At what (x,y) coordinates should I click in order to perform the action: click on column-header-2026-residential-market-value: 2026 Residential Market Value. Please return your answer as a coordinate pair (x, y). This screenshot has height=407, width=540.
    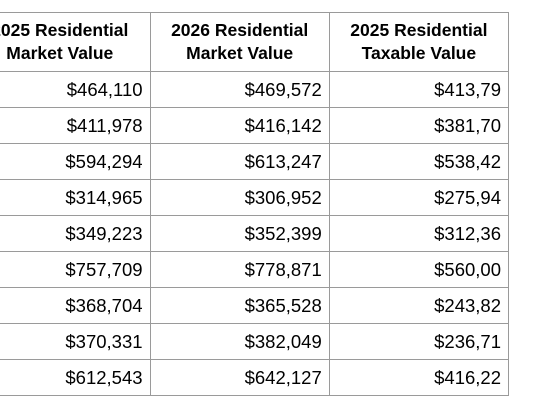
    Looking at the image, I should click on (239, 42).